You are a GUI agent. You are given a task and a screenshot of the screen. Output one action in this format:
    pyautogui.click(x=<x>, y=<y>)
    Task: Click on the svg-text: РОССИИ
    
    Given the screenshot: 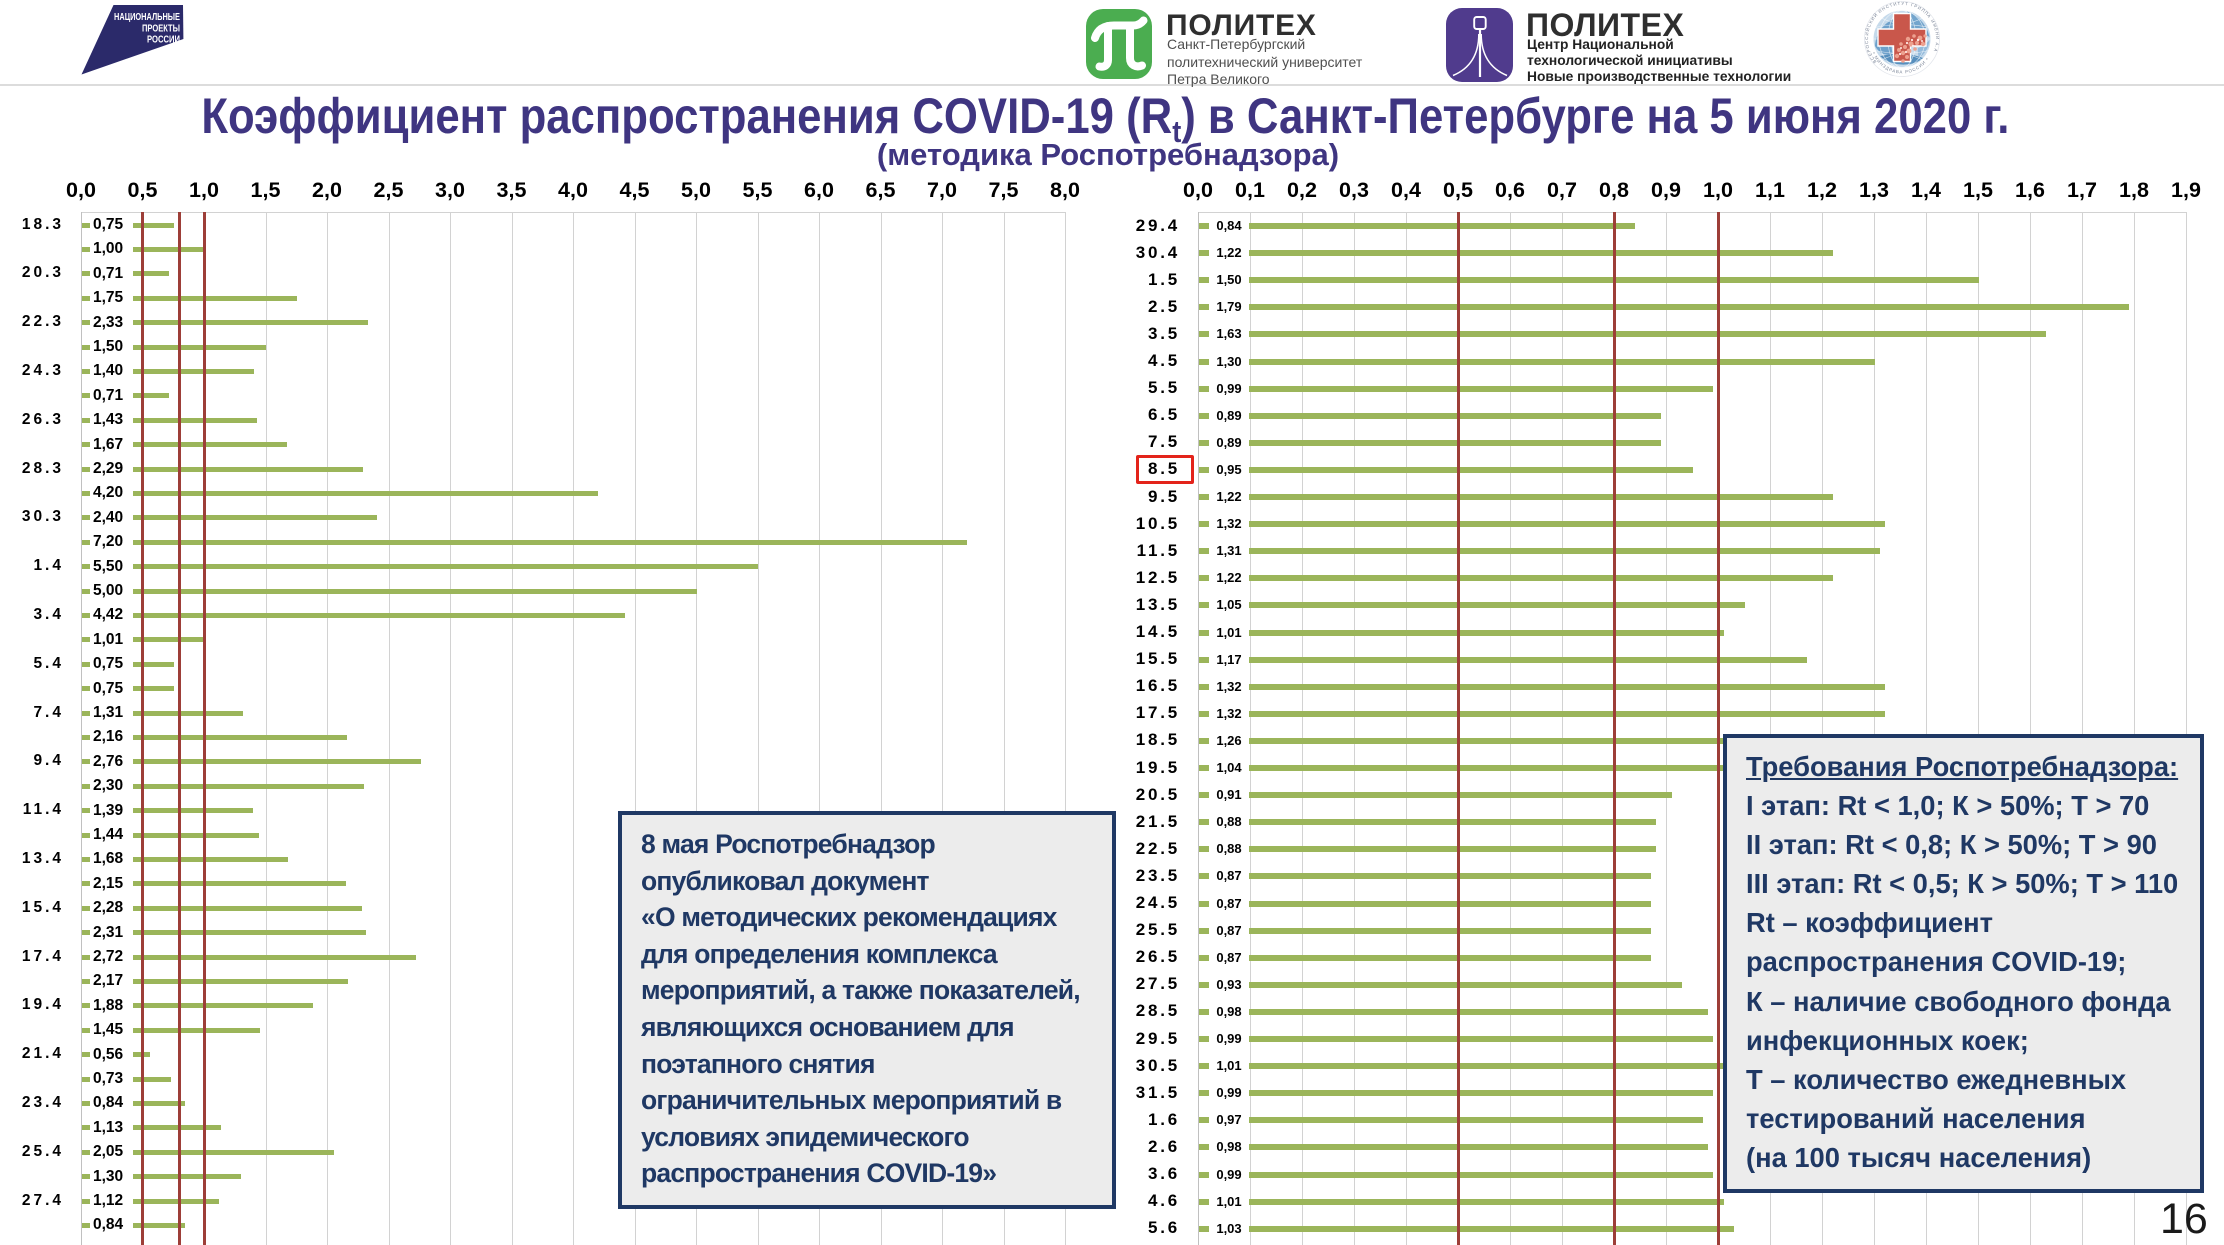 What is the action you would take?
    pyautogui.click(x=163, y=40)
    